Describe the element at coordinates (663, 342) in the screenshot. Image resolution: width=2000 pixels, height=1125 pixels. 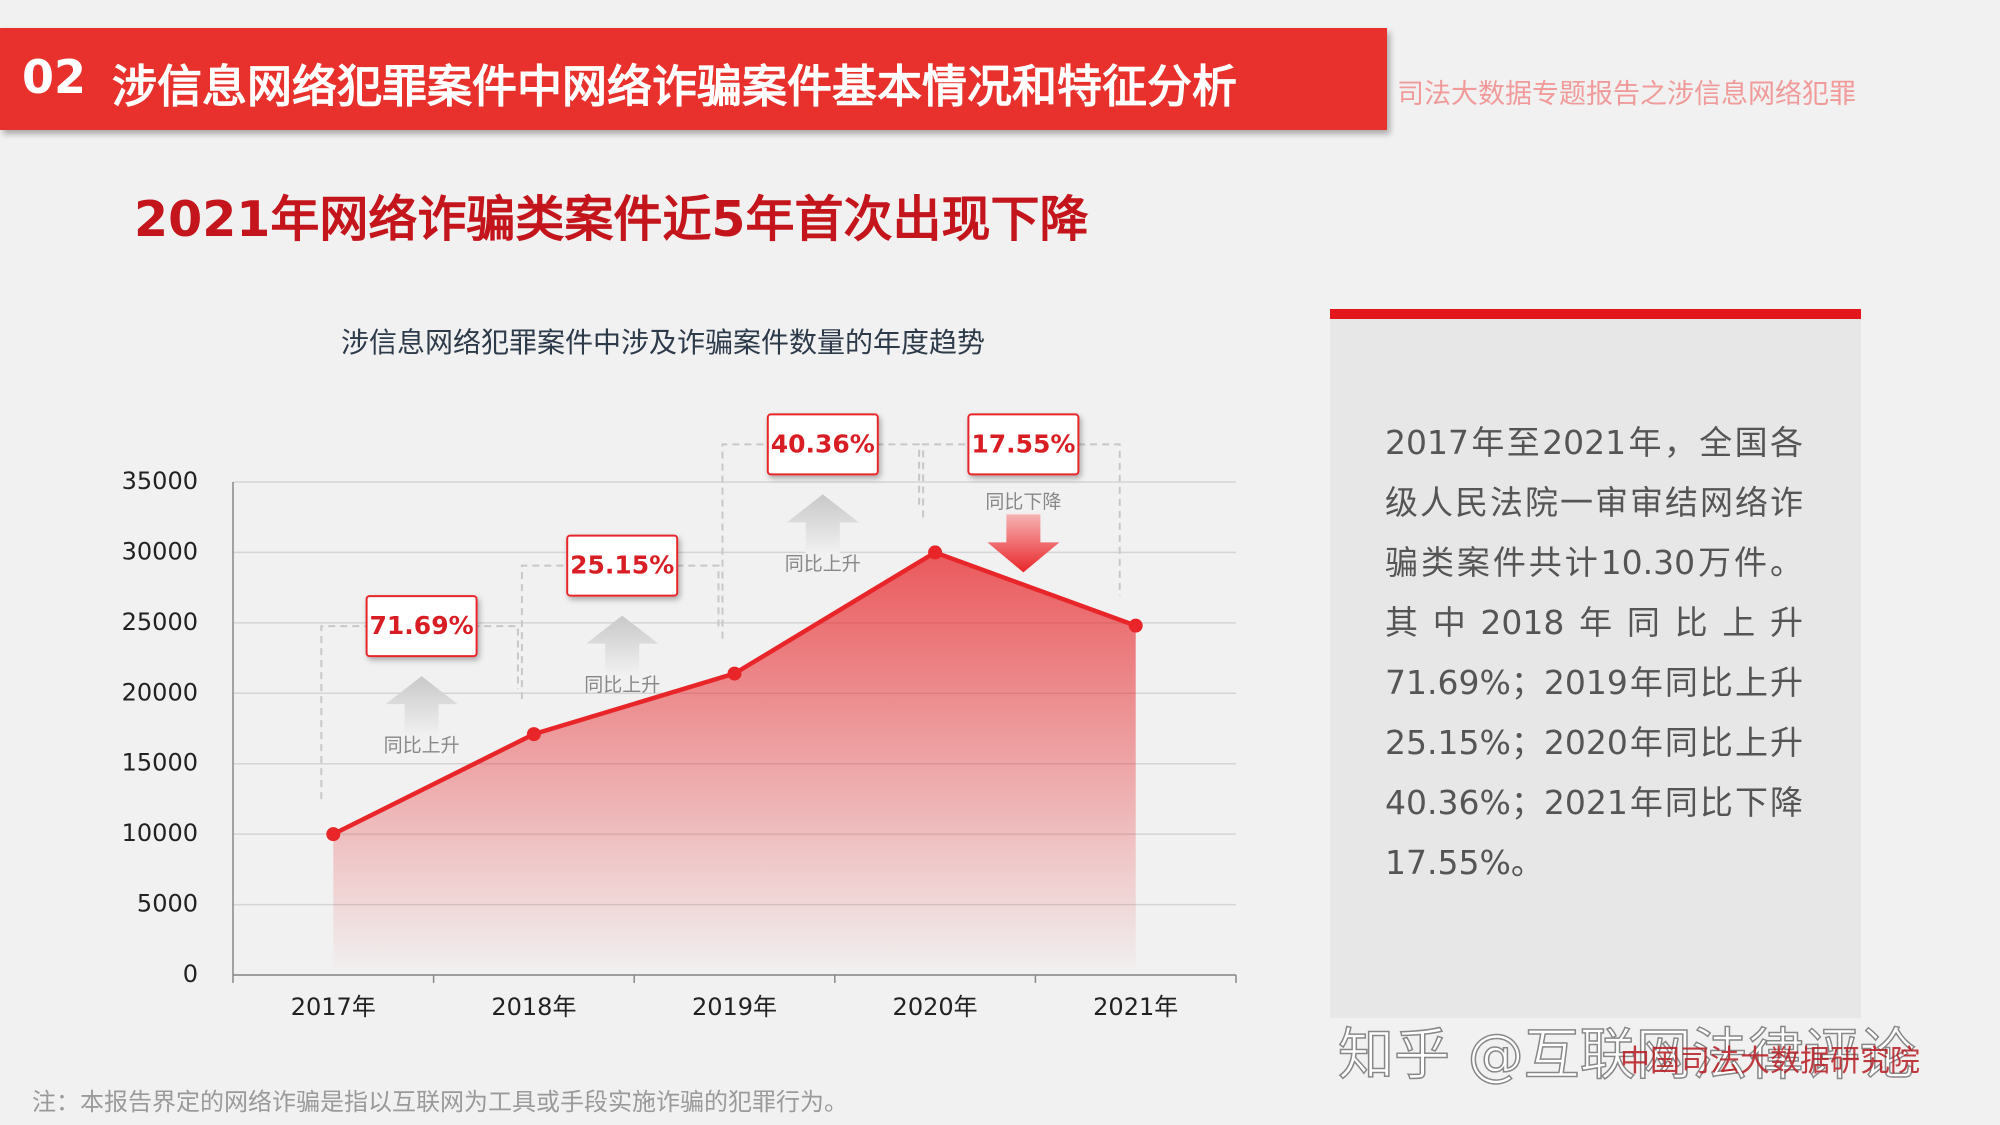
I see `chart-title: 涉信息网络犯罪案件中涉及诈骗案件数量的年度趋势` at that location.